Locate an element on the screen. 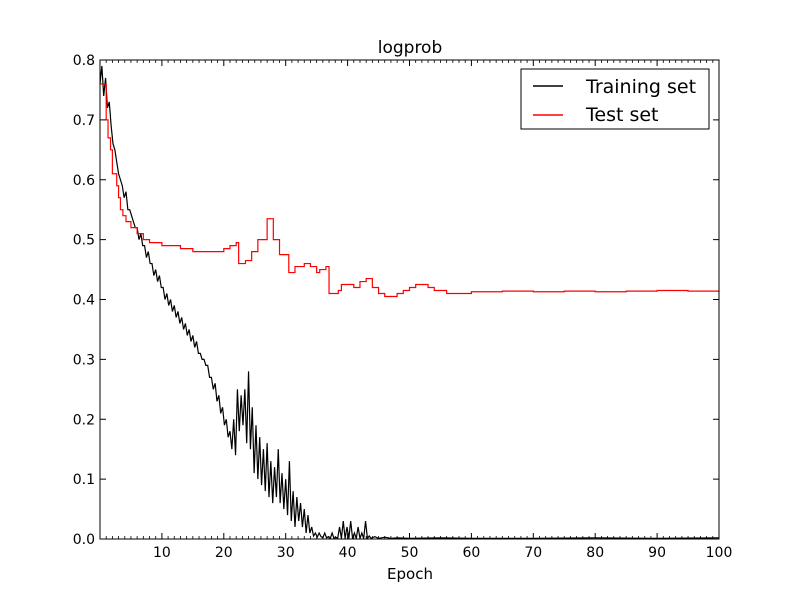 The height and width of the screenshot is (600, 800). x-tick-label: 100 is located at coordinates (719, 553).